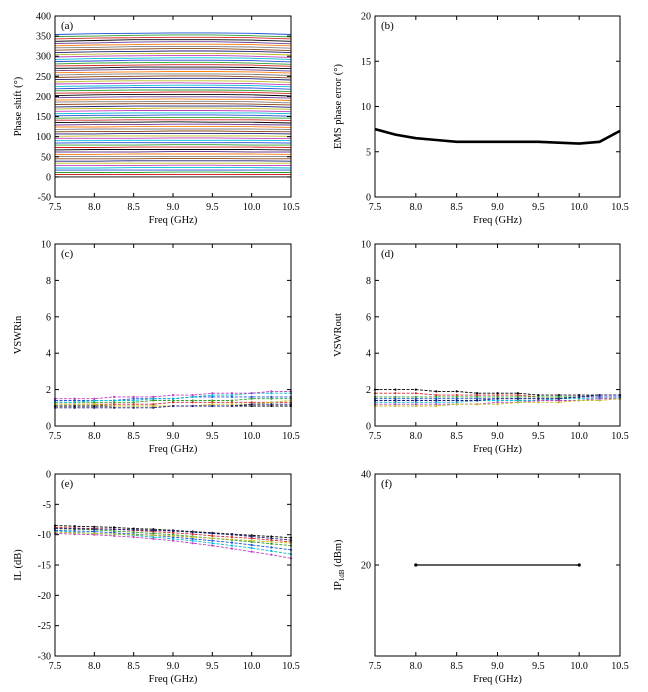  What do you see at coordinates (48, 475) in the screenshot?
I see `y-tick-label: 0` at bounding box center [48, 475].